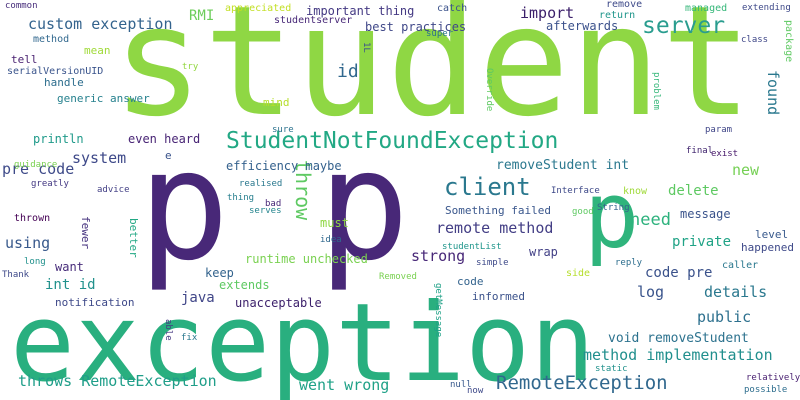 This screenshot has height=400, width=800. I want to click on word-managed: managed, so click(706, 8).